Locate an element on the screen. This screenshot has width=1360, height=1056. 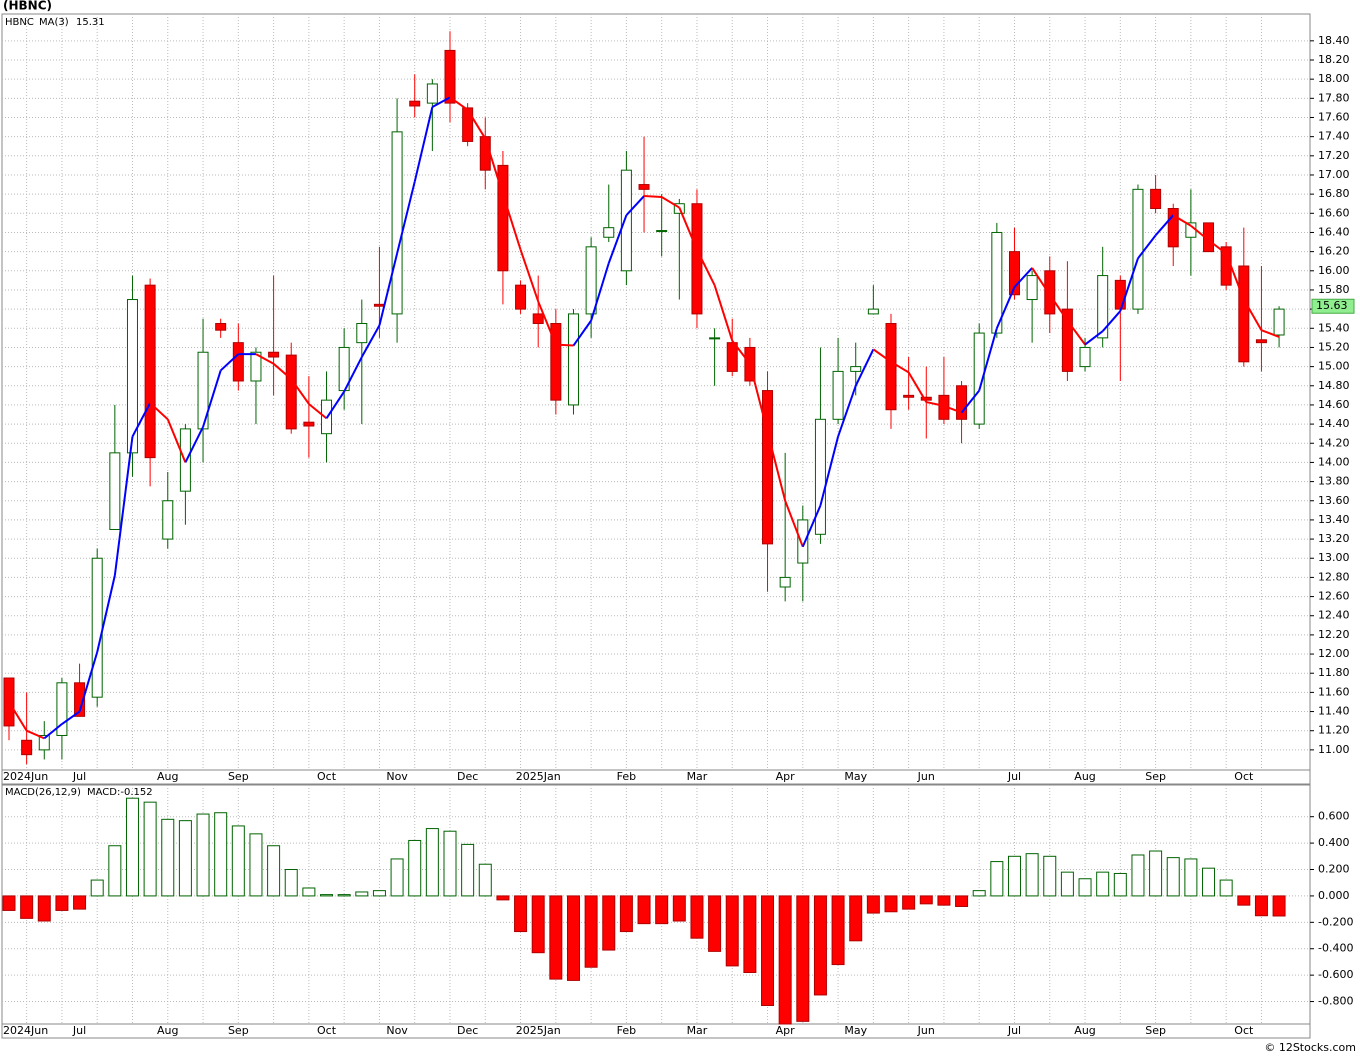
y-tick-label: 13.80 is located at coordinates (1334, 481).